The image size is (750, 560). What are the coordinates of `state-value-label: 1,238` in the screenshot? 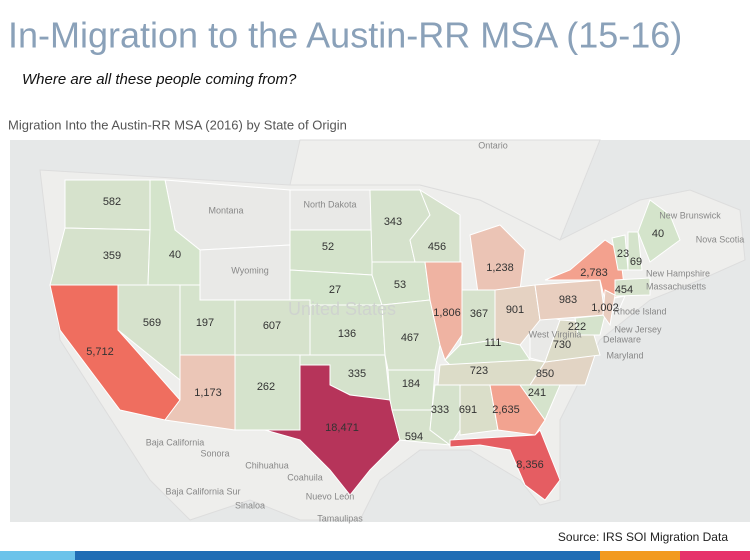 It's located at (500, 268).